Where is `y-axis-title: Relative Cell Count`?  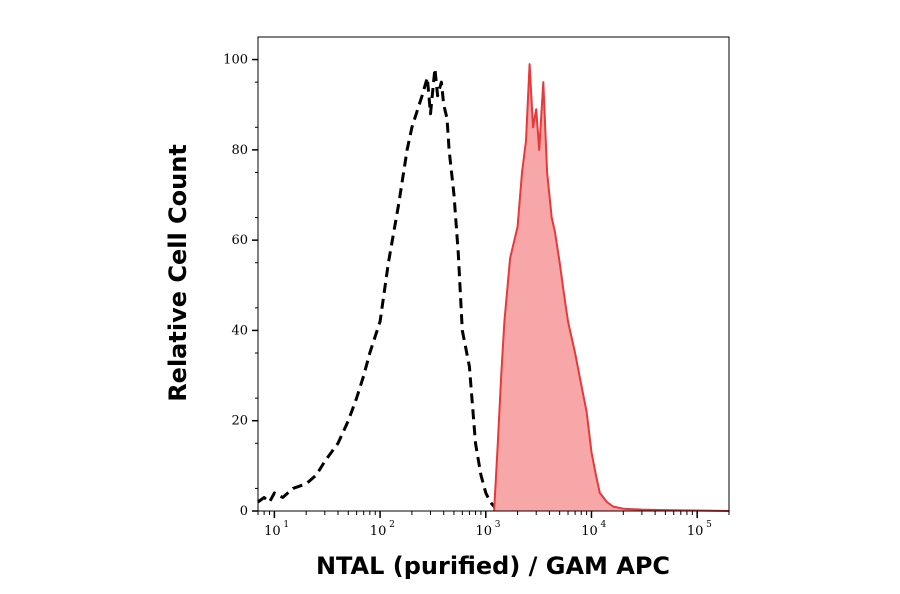 y-axis-title: Relative Cell Count is located at coordinates (178, 273).